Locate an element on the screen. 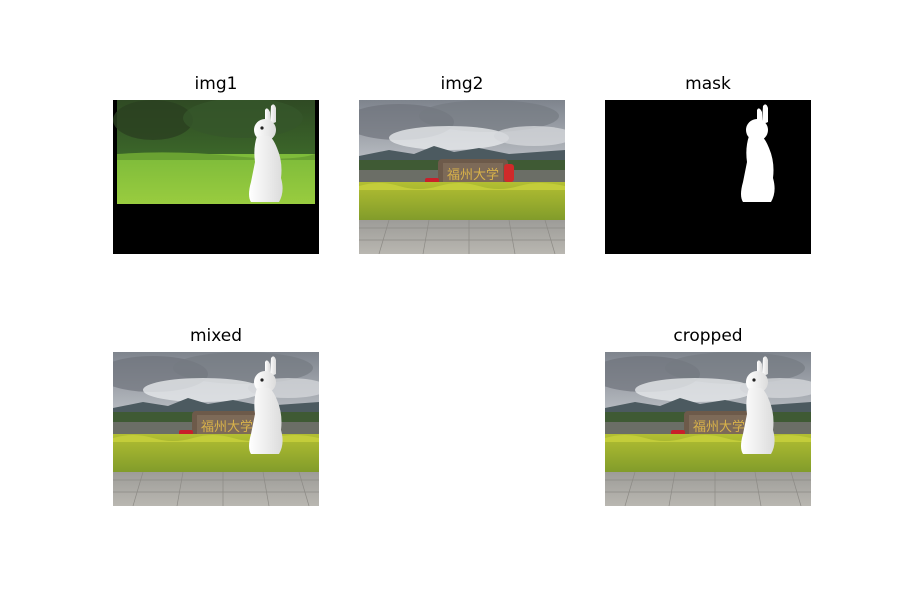 This screenshot has width=900, height=600. mask-panel is located at coordinates (708, 177).